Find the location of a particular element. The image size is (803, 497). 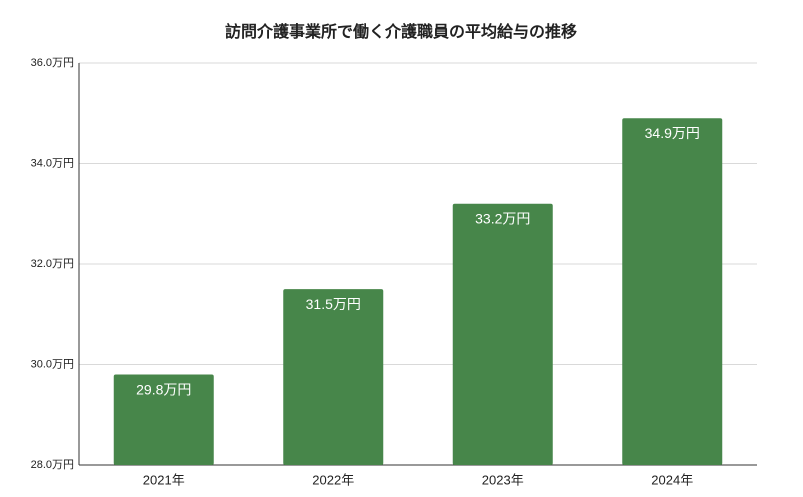

value-label: 33.2万円 is located at coordinates (502, 218).